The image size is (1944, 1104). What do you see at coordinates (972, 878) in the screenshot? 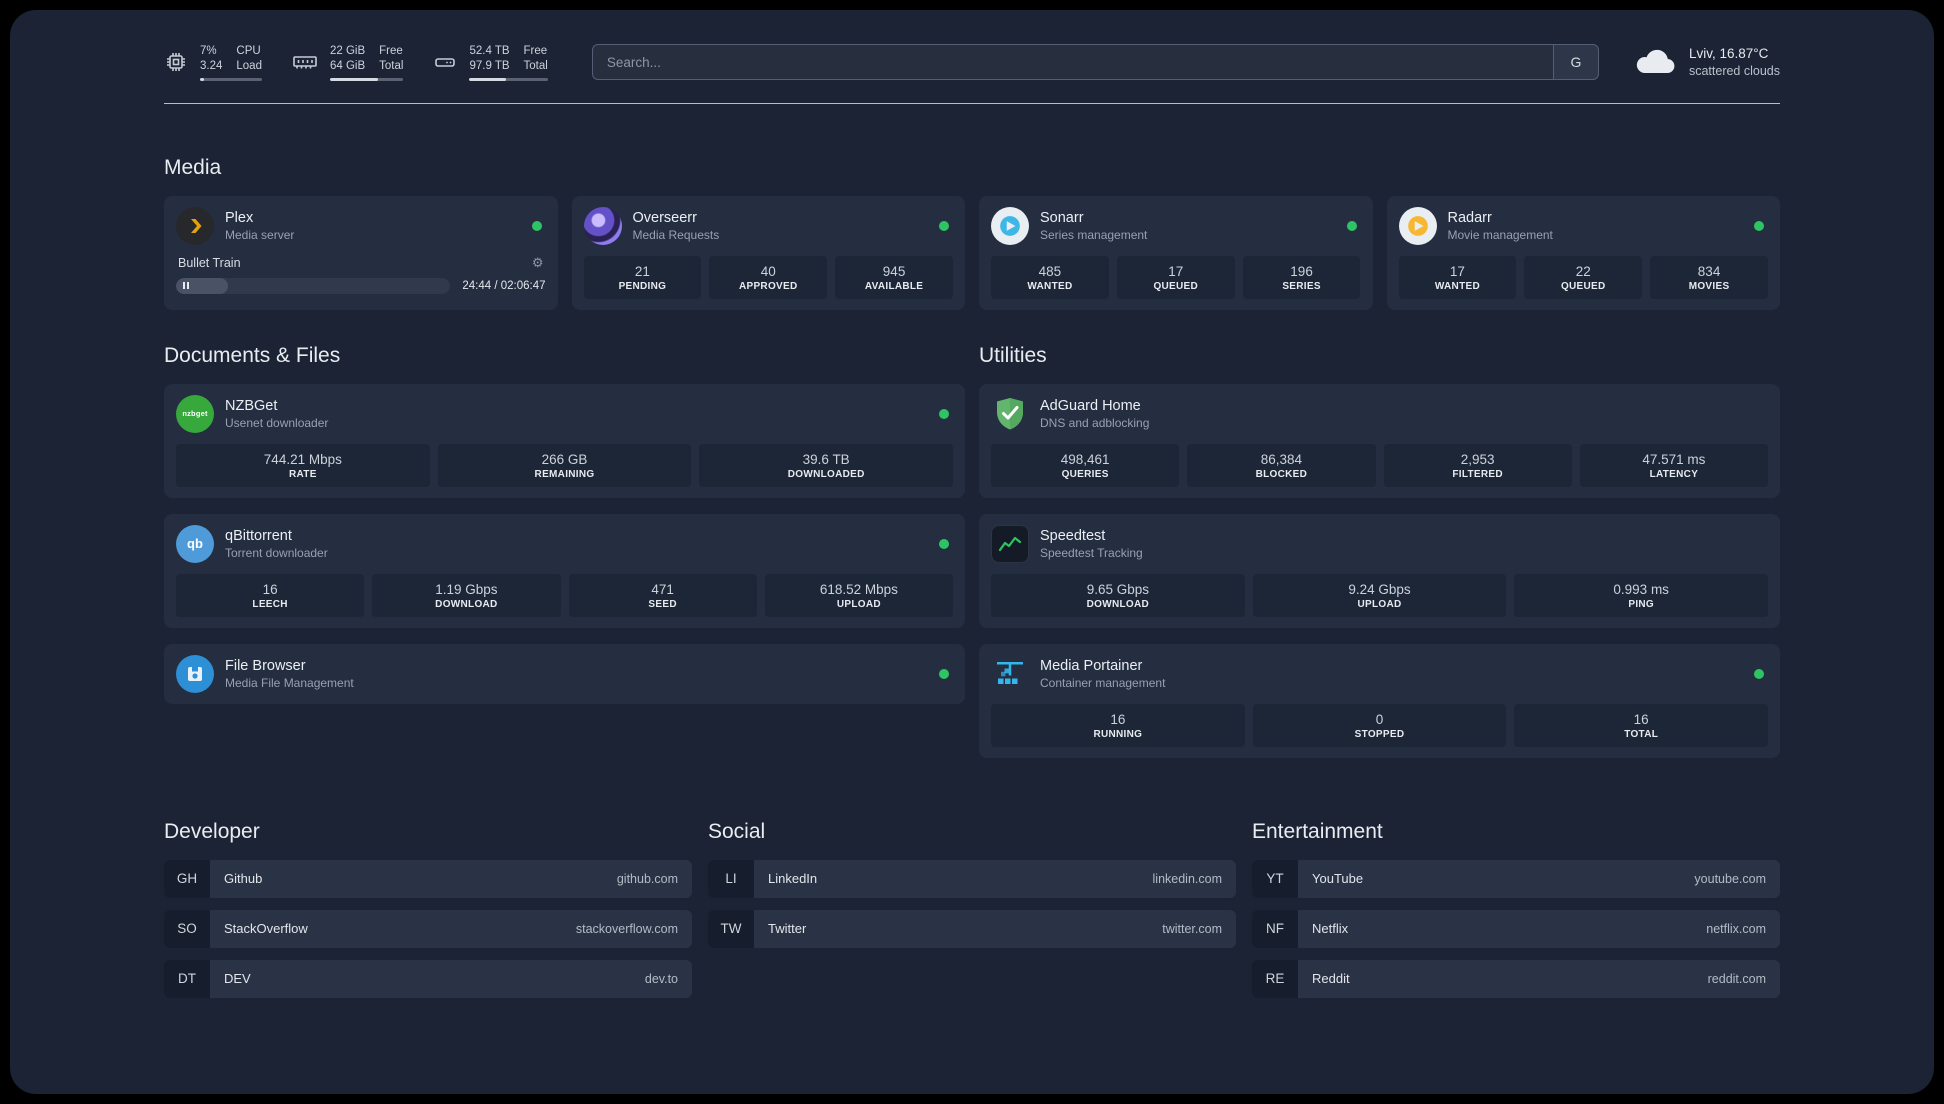
I see `bookmark-linkedin: LI LinkedIn linkedin.com` at bounding box center [972, 878].